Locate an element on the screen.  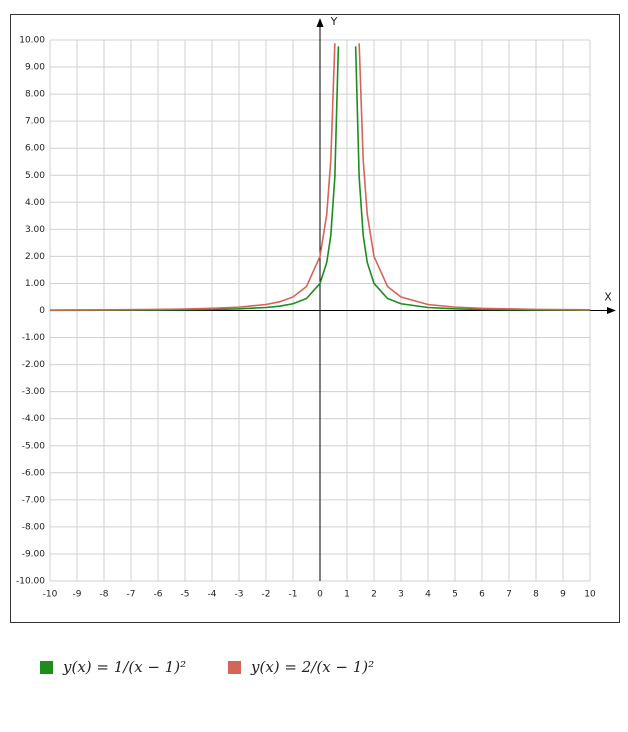
y-tick-label: 6.00 is located at coordinates (35, 149).